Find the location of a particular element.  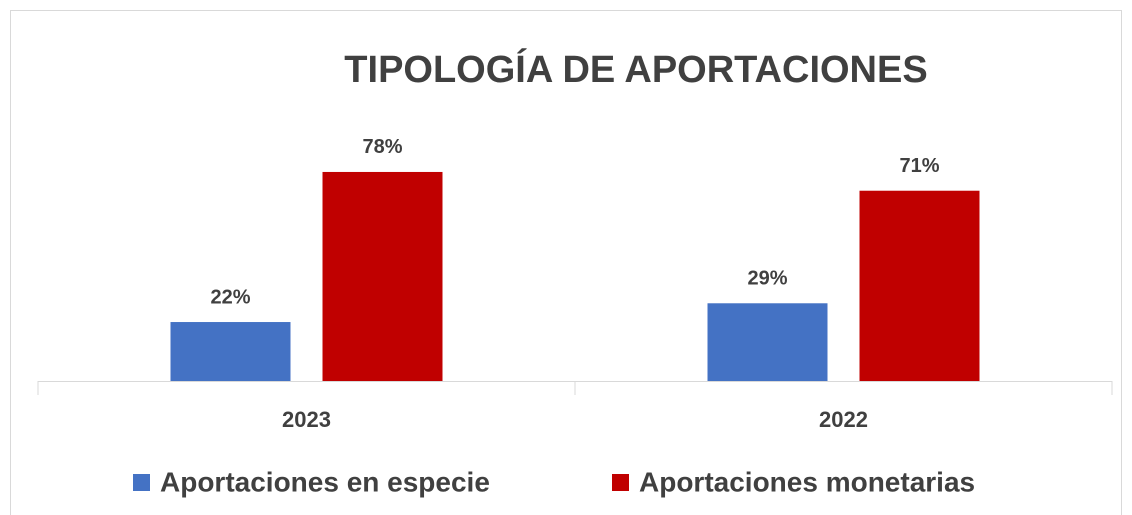

x-tick-label: 2022 is located at coordinates (843, 419).